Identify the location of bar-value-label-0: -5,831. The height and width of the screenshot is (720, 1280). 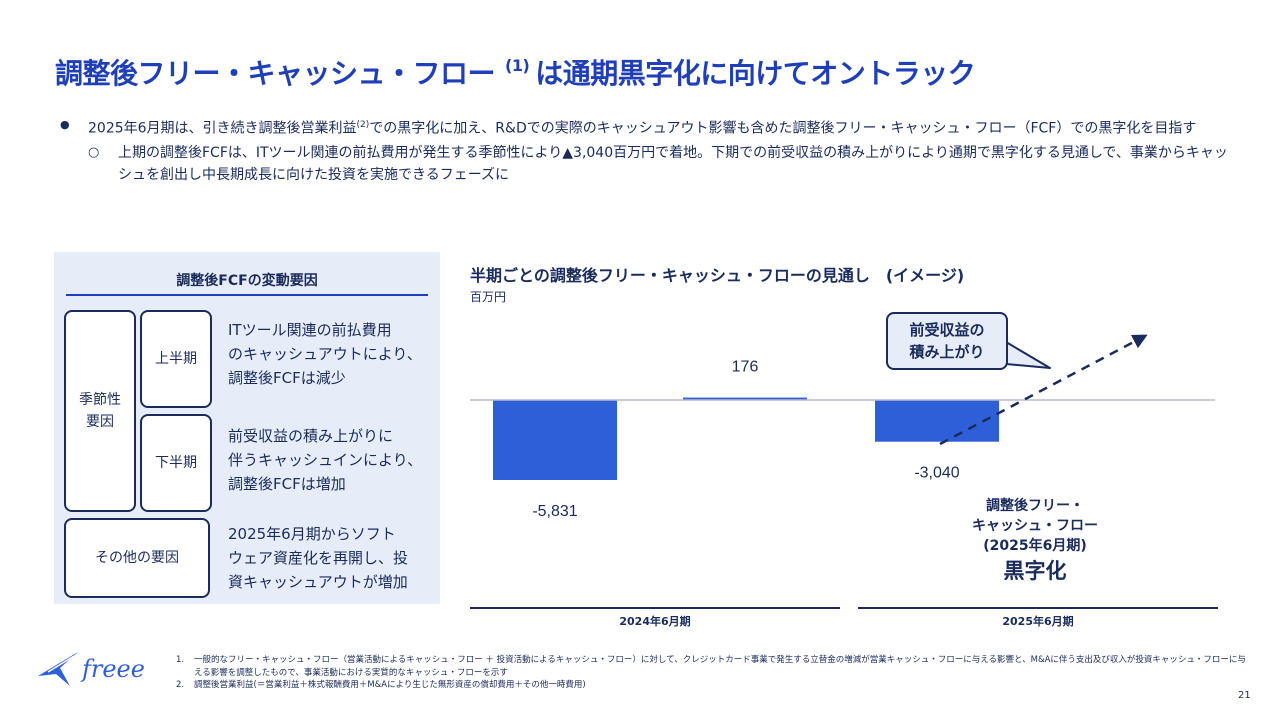
(554, 511).